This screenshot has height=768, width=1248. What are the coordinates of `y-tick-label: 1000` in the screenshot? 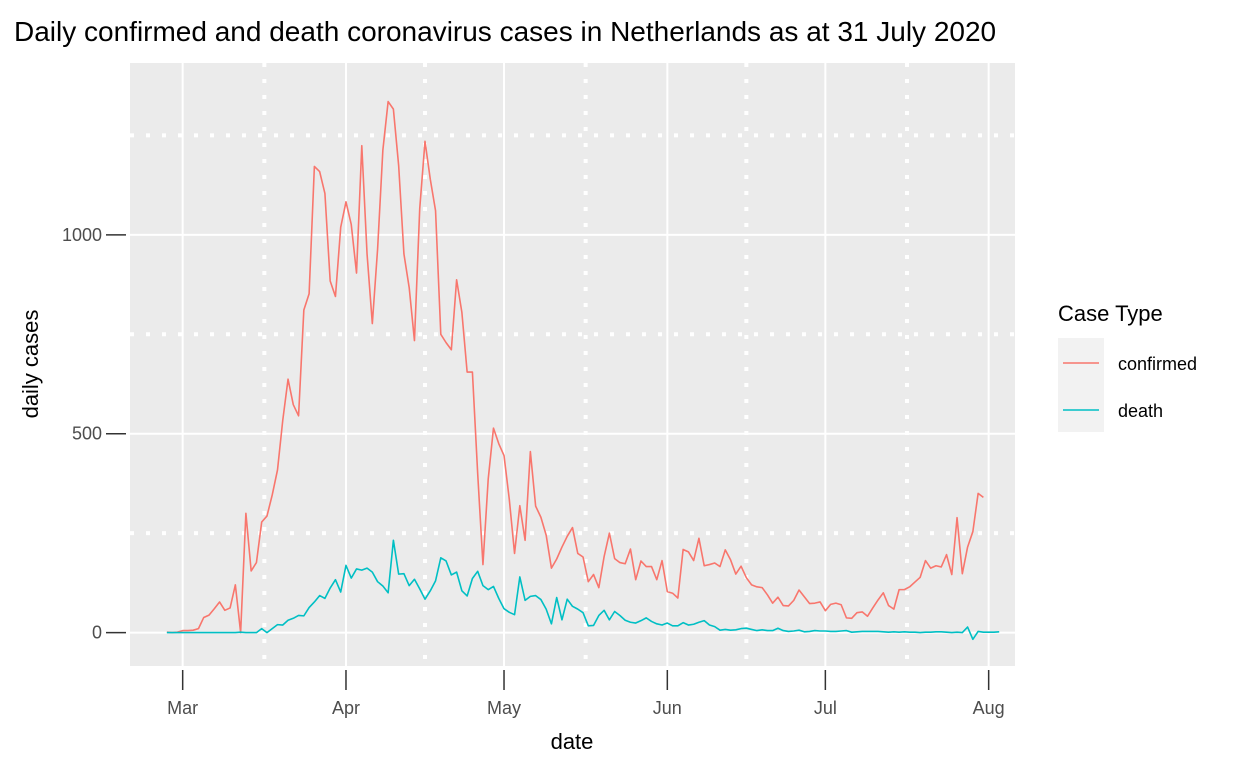 It's located at (82, 235).